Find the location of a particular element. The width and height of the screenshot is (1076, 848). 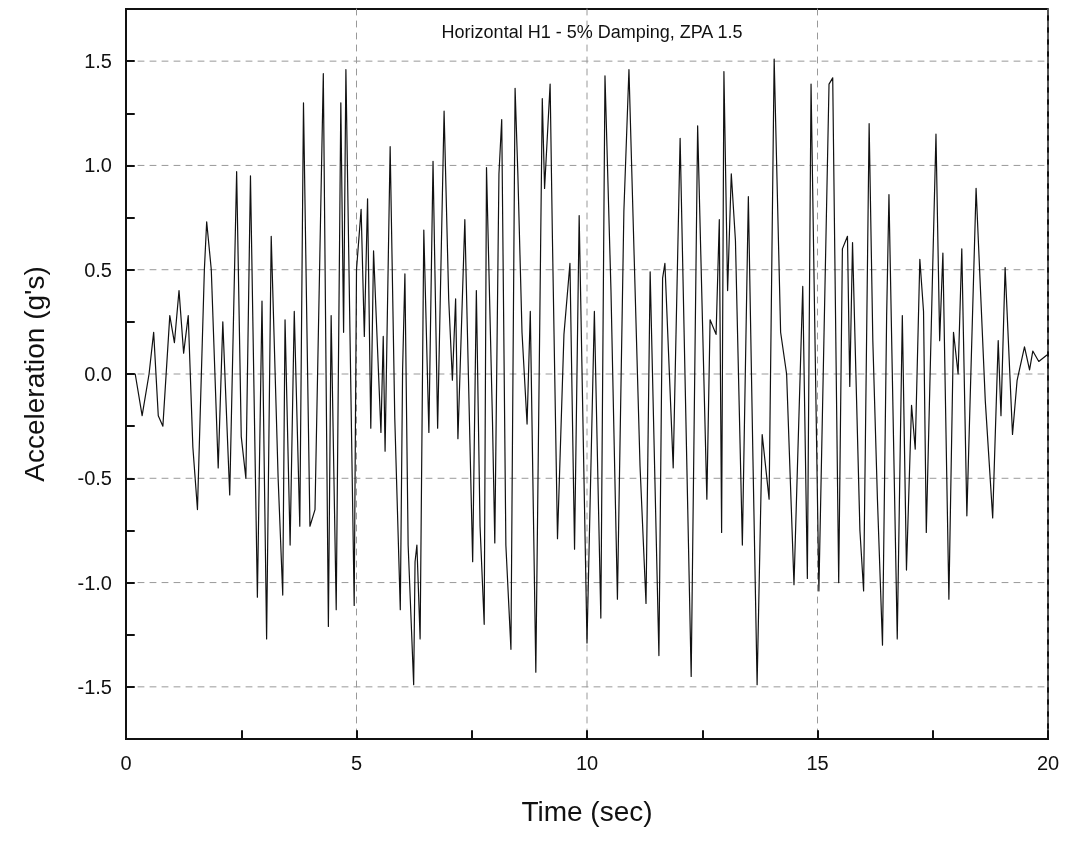

text: Horizontal H1 - 5% Damping, ZPA 1.5 is located at coordinates (592, 32).